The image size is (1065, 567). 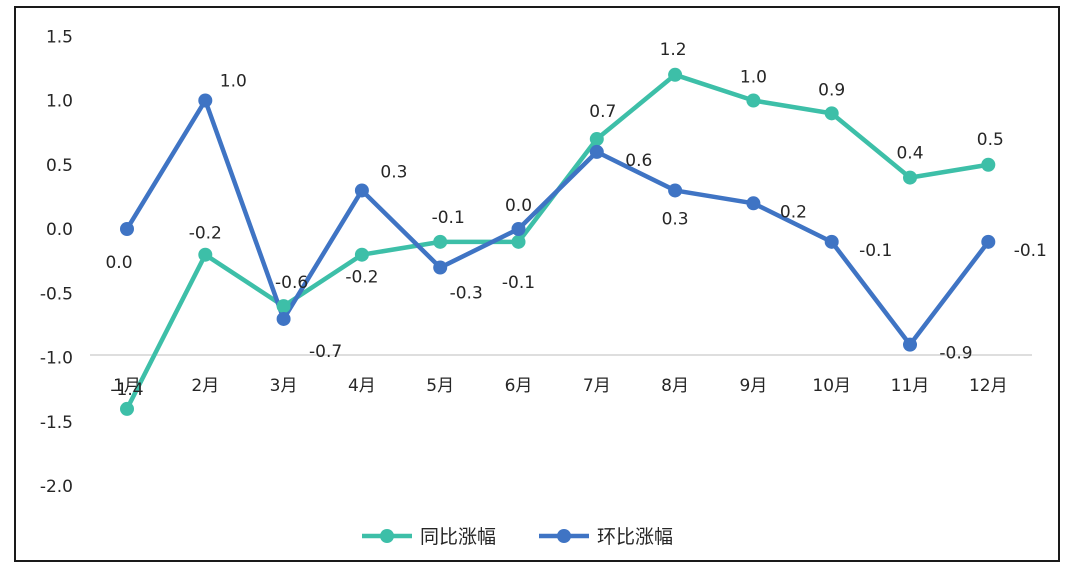 I want to click on series-1-data-label: 1.2, so click(x=673, y=50).